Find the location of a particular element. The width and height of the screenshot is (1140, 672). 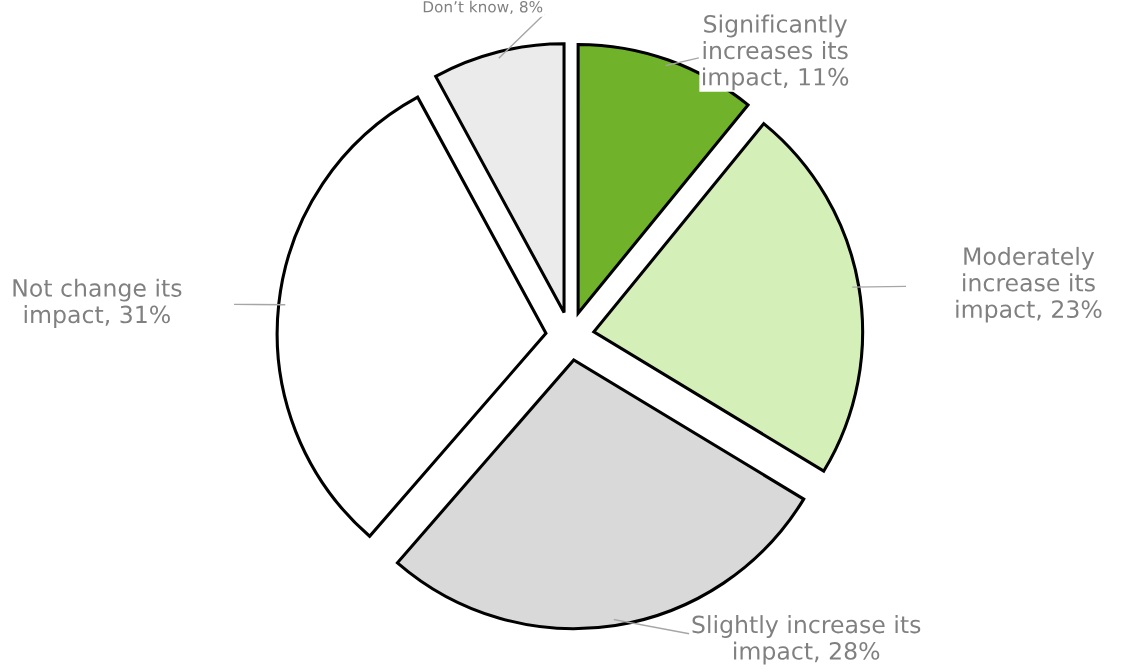

slice-label: Moderately increase its impact, 23% is located at coordinates (1029, 284).